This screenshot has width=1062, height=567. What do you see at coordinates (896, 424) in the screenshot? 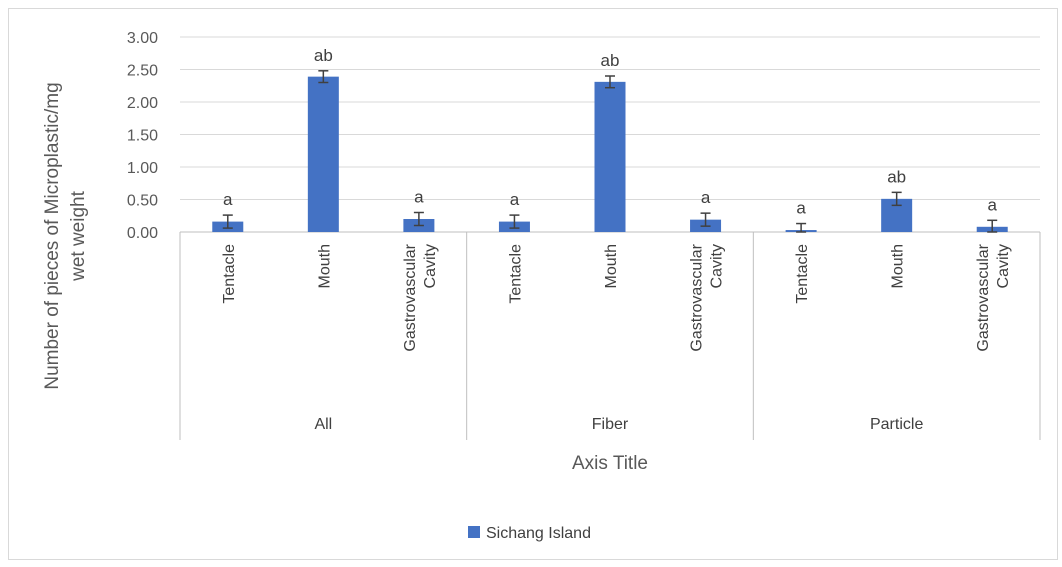
I see `group-label: Particle` at bounding box center [896, 424].